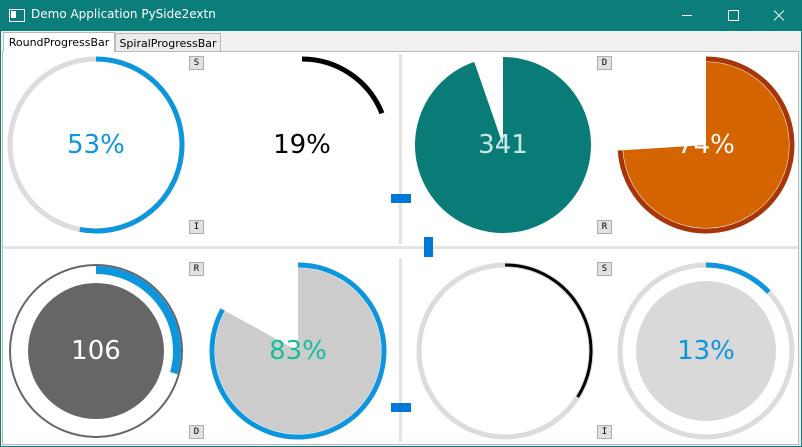  What do you see at coordinates (401, 407) in the screenshot?
I see `splitter-handle-bottom` at bounding box center [401, 407].